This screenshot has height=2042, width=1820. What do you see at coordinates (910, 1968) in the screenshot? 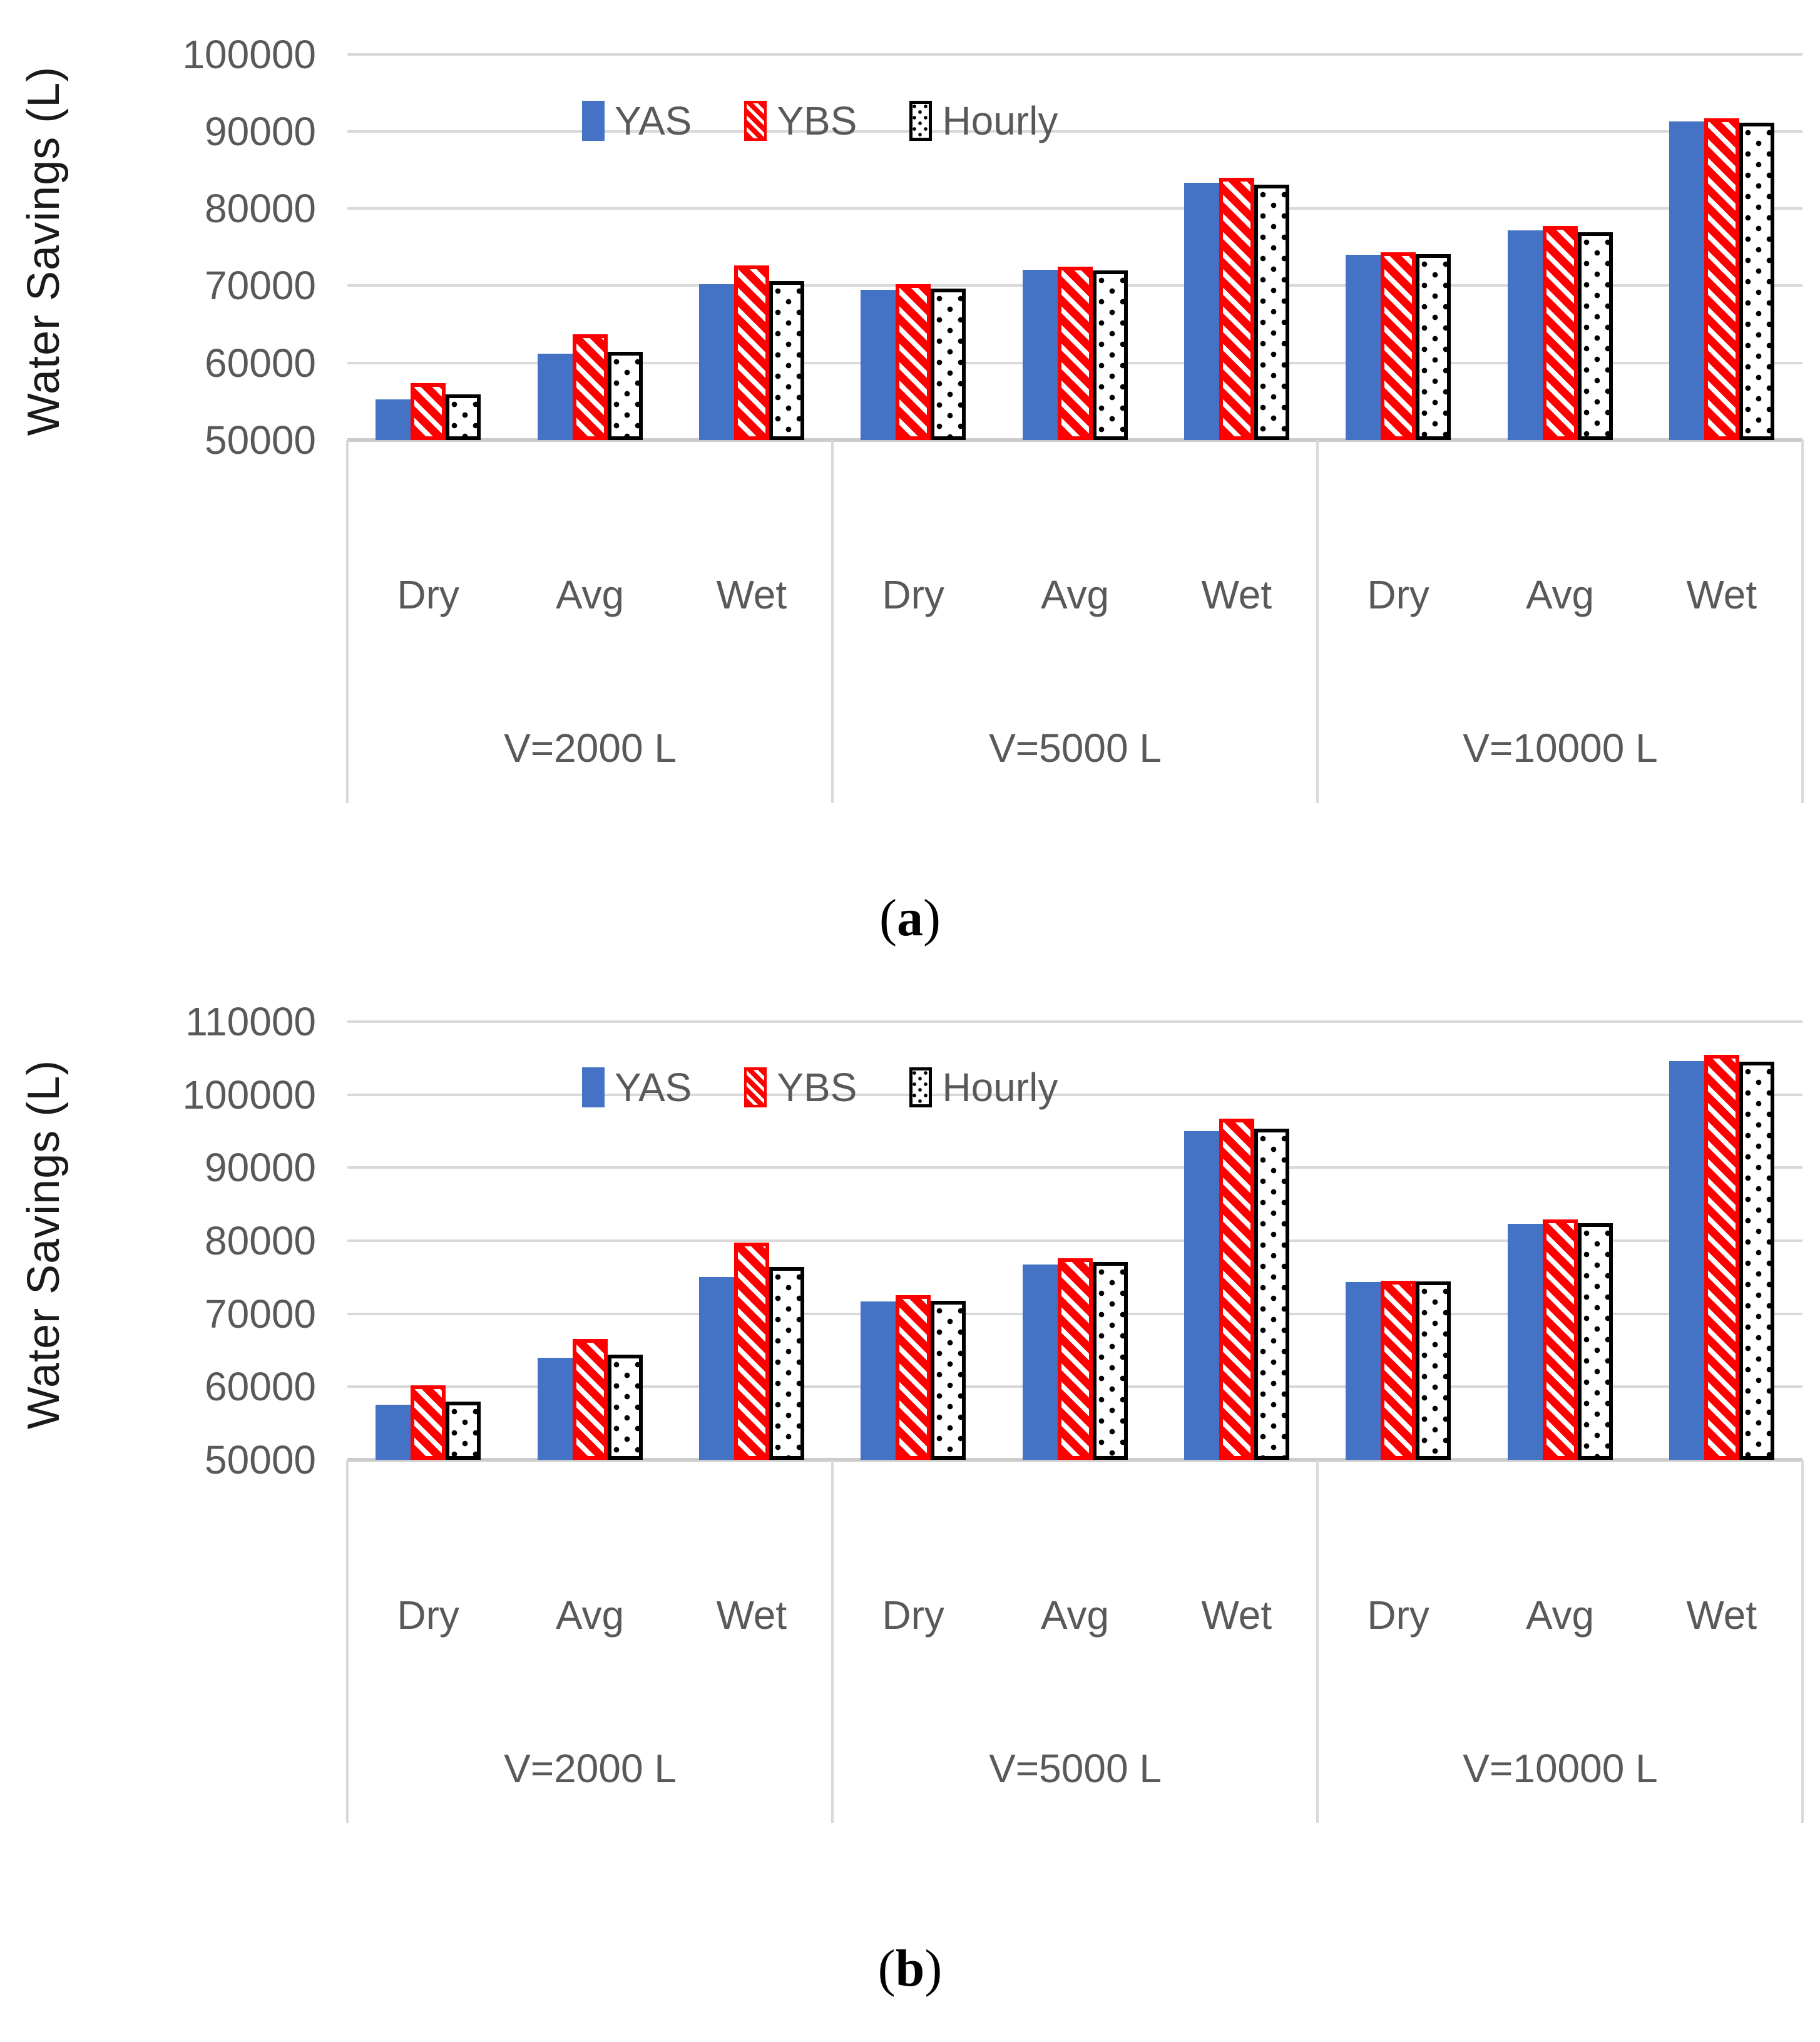
I see `caption-letter: b` at bounding box center [910, 1968].